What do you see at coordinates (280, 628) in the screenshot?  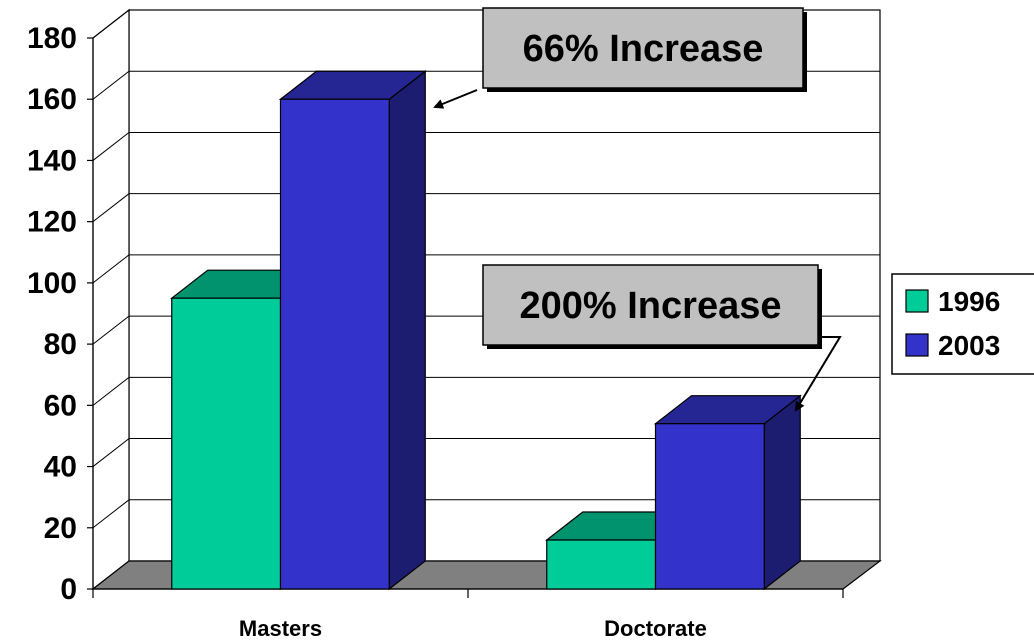 I see `x-tick-label: Masters` at bounding box center [280, 628].